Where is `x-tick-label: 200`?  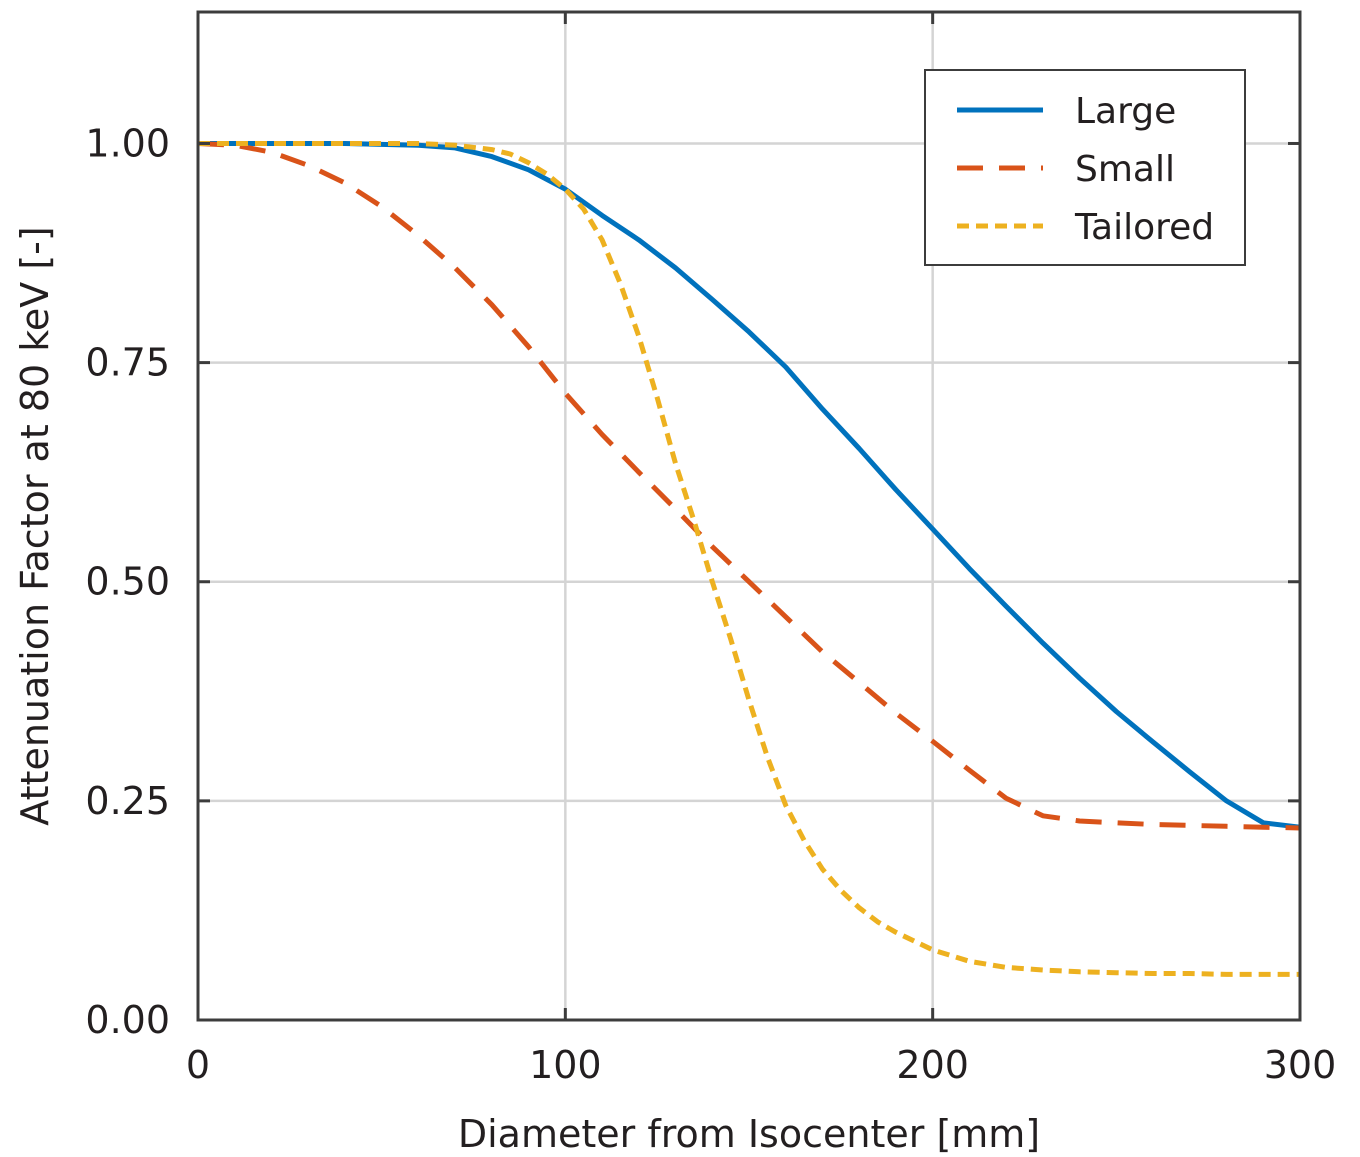
x-tick-label: 200 is located at coordinates (932, 1065).